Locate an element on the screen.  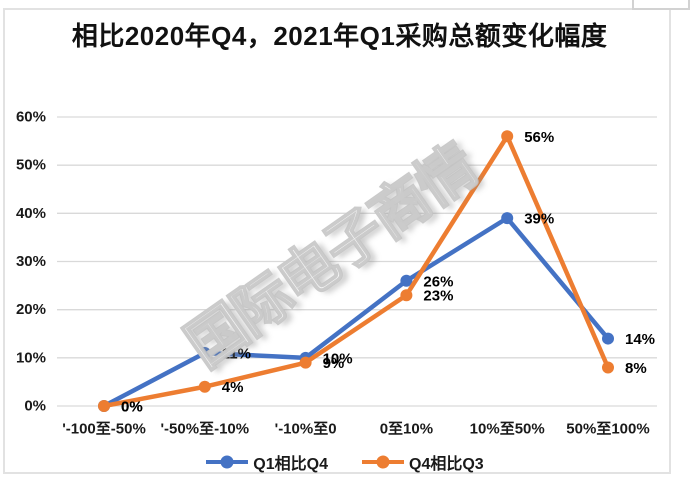
data-point-label: 14% is located at coordinates (640, 339).